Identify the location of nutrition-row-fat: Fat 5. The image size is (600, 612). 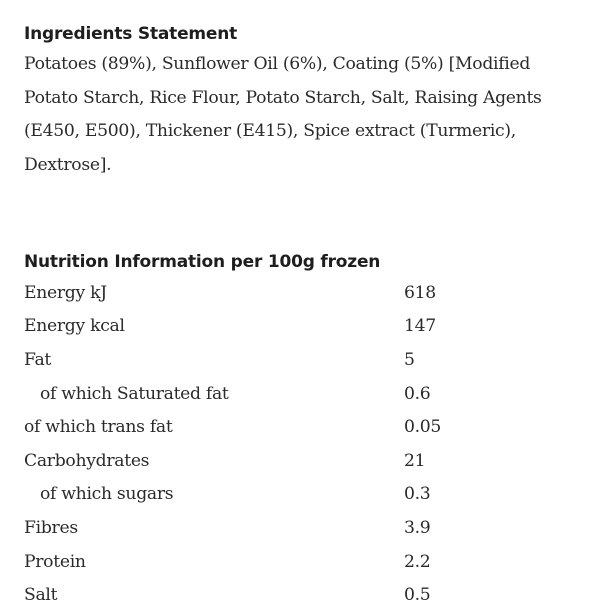
(274, 360).